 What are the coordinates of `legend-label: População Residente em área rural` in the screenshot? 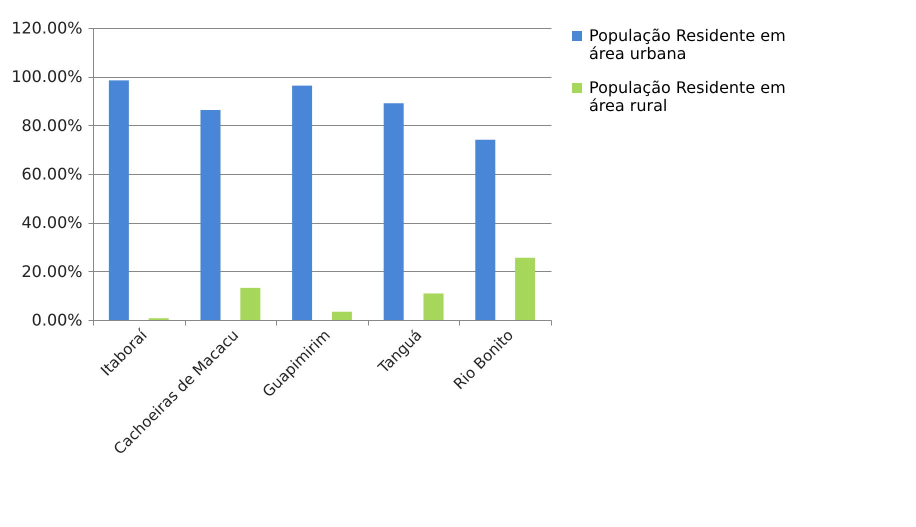 It's located at (687, 96).